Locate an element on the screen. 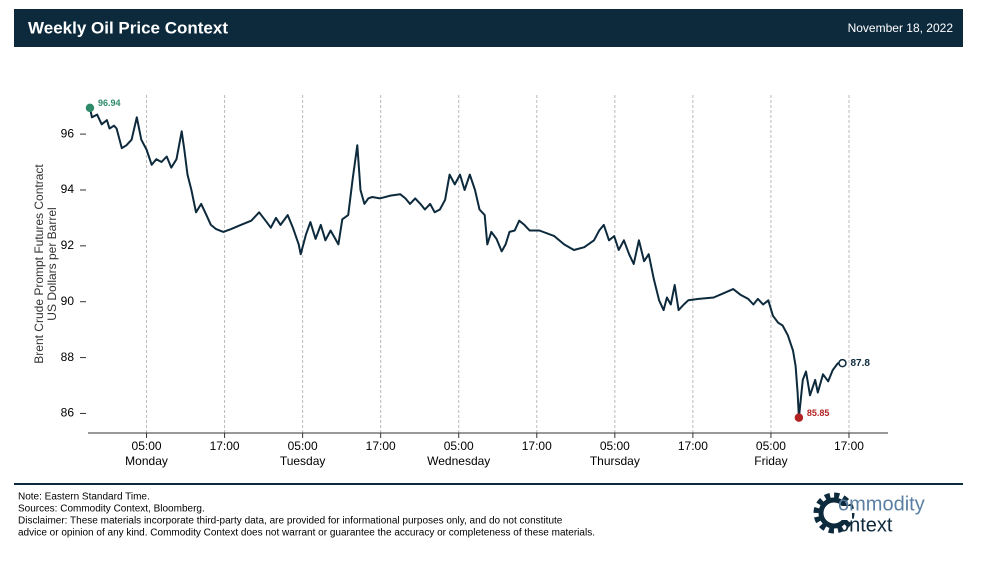 The image size is (997, 571). y-tick-label: 86 is located at coordinates (68, 413).